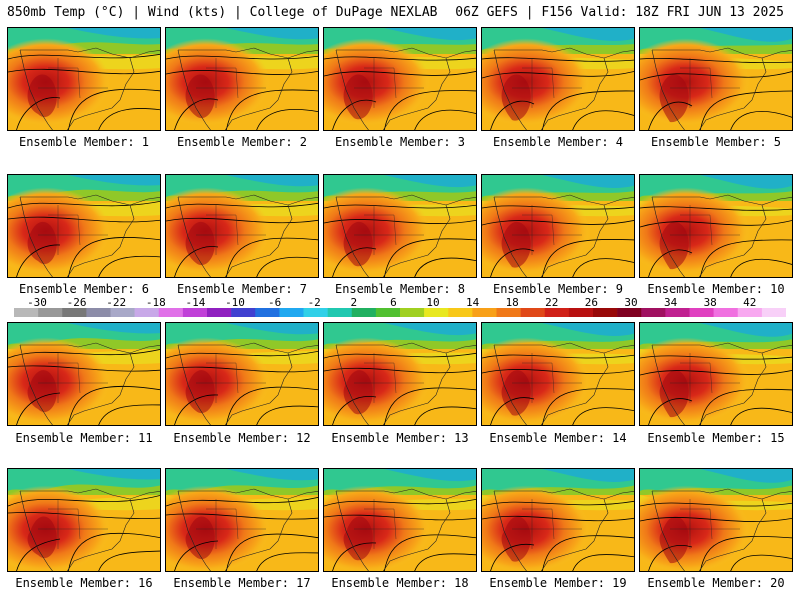  Describe the element at coordinates (354, 302) in the screenshot. I see `colorbar-tick-label: 2` at that location.